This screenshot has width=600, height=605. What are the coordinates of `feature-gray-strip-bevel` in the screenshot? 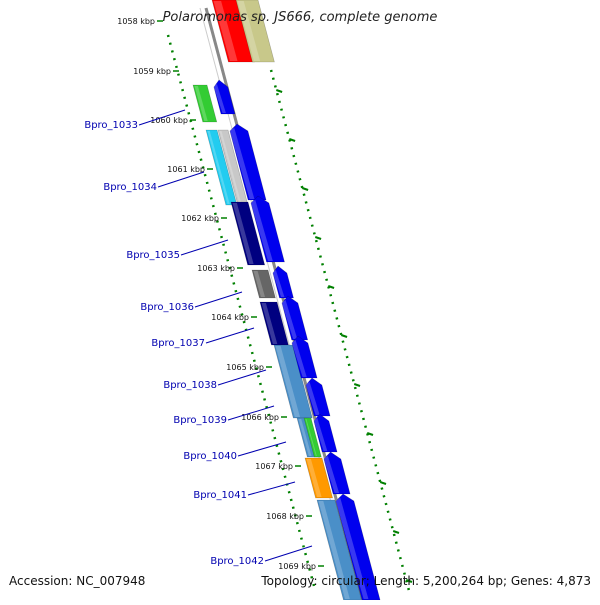 It's located at (230, 167).